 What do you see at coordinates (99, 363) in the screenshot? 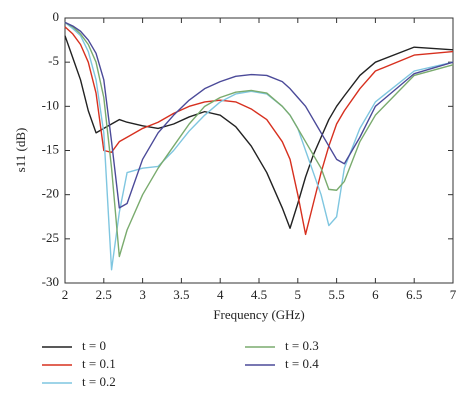
I see `legend-label: t = 0.1` at bounding box center [99, 363].